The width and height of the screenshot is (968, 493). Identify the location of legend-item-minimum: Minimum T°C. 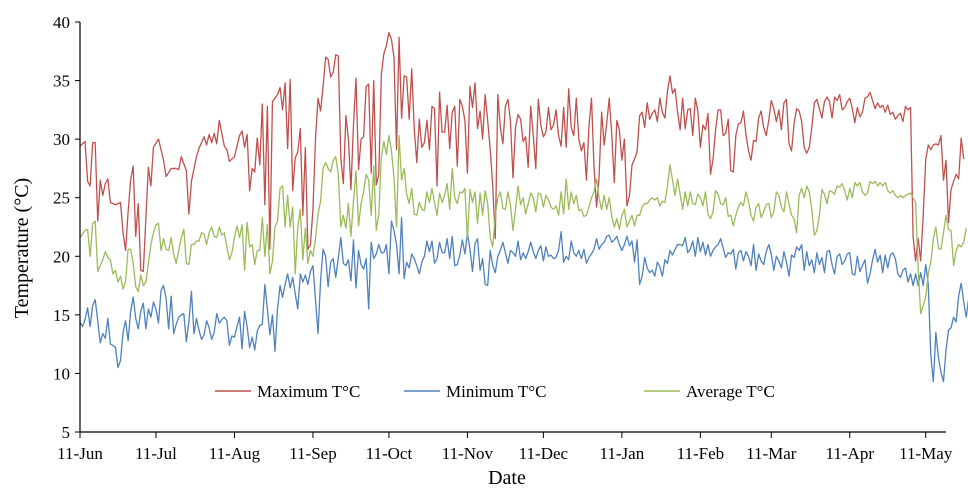
(475, 391).